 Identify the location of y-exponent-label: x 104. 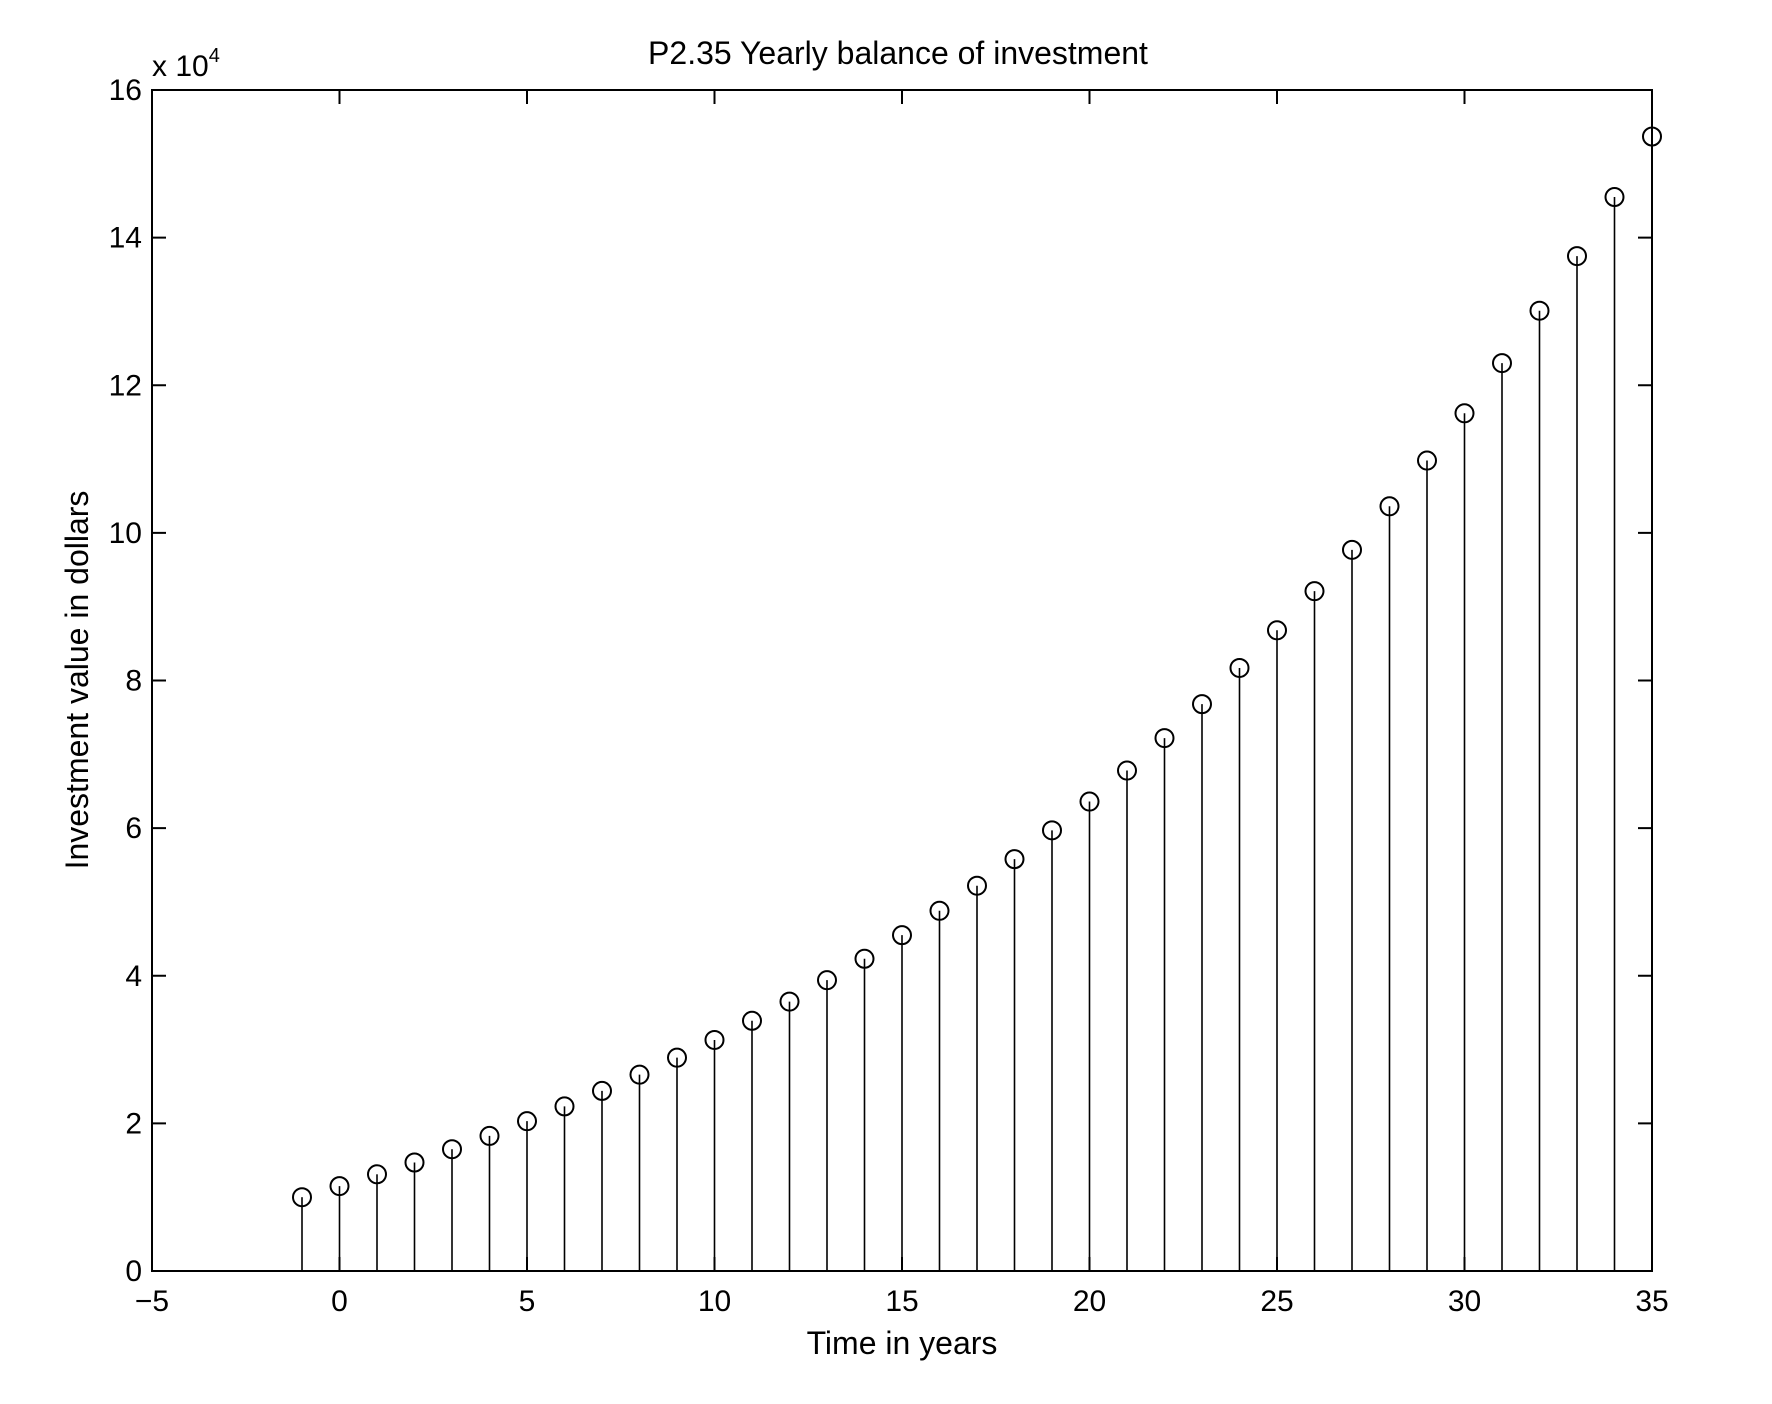
(186, 64).